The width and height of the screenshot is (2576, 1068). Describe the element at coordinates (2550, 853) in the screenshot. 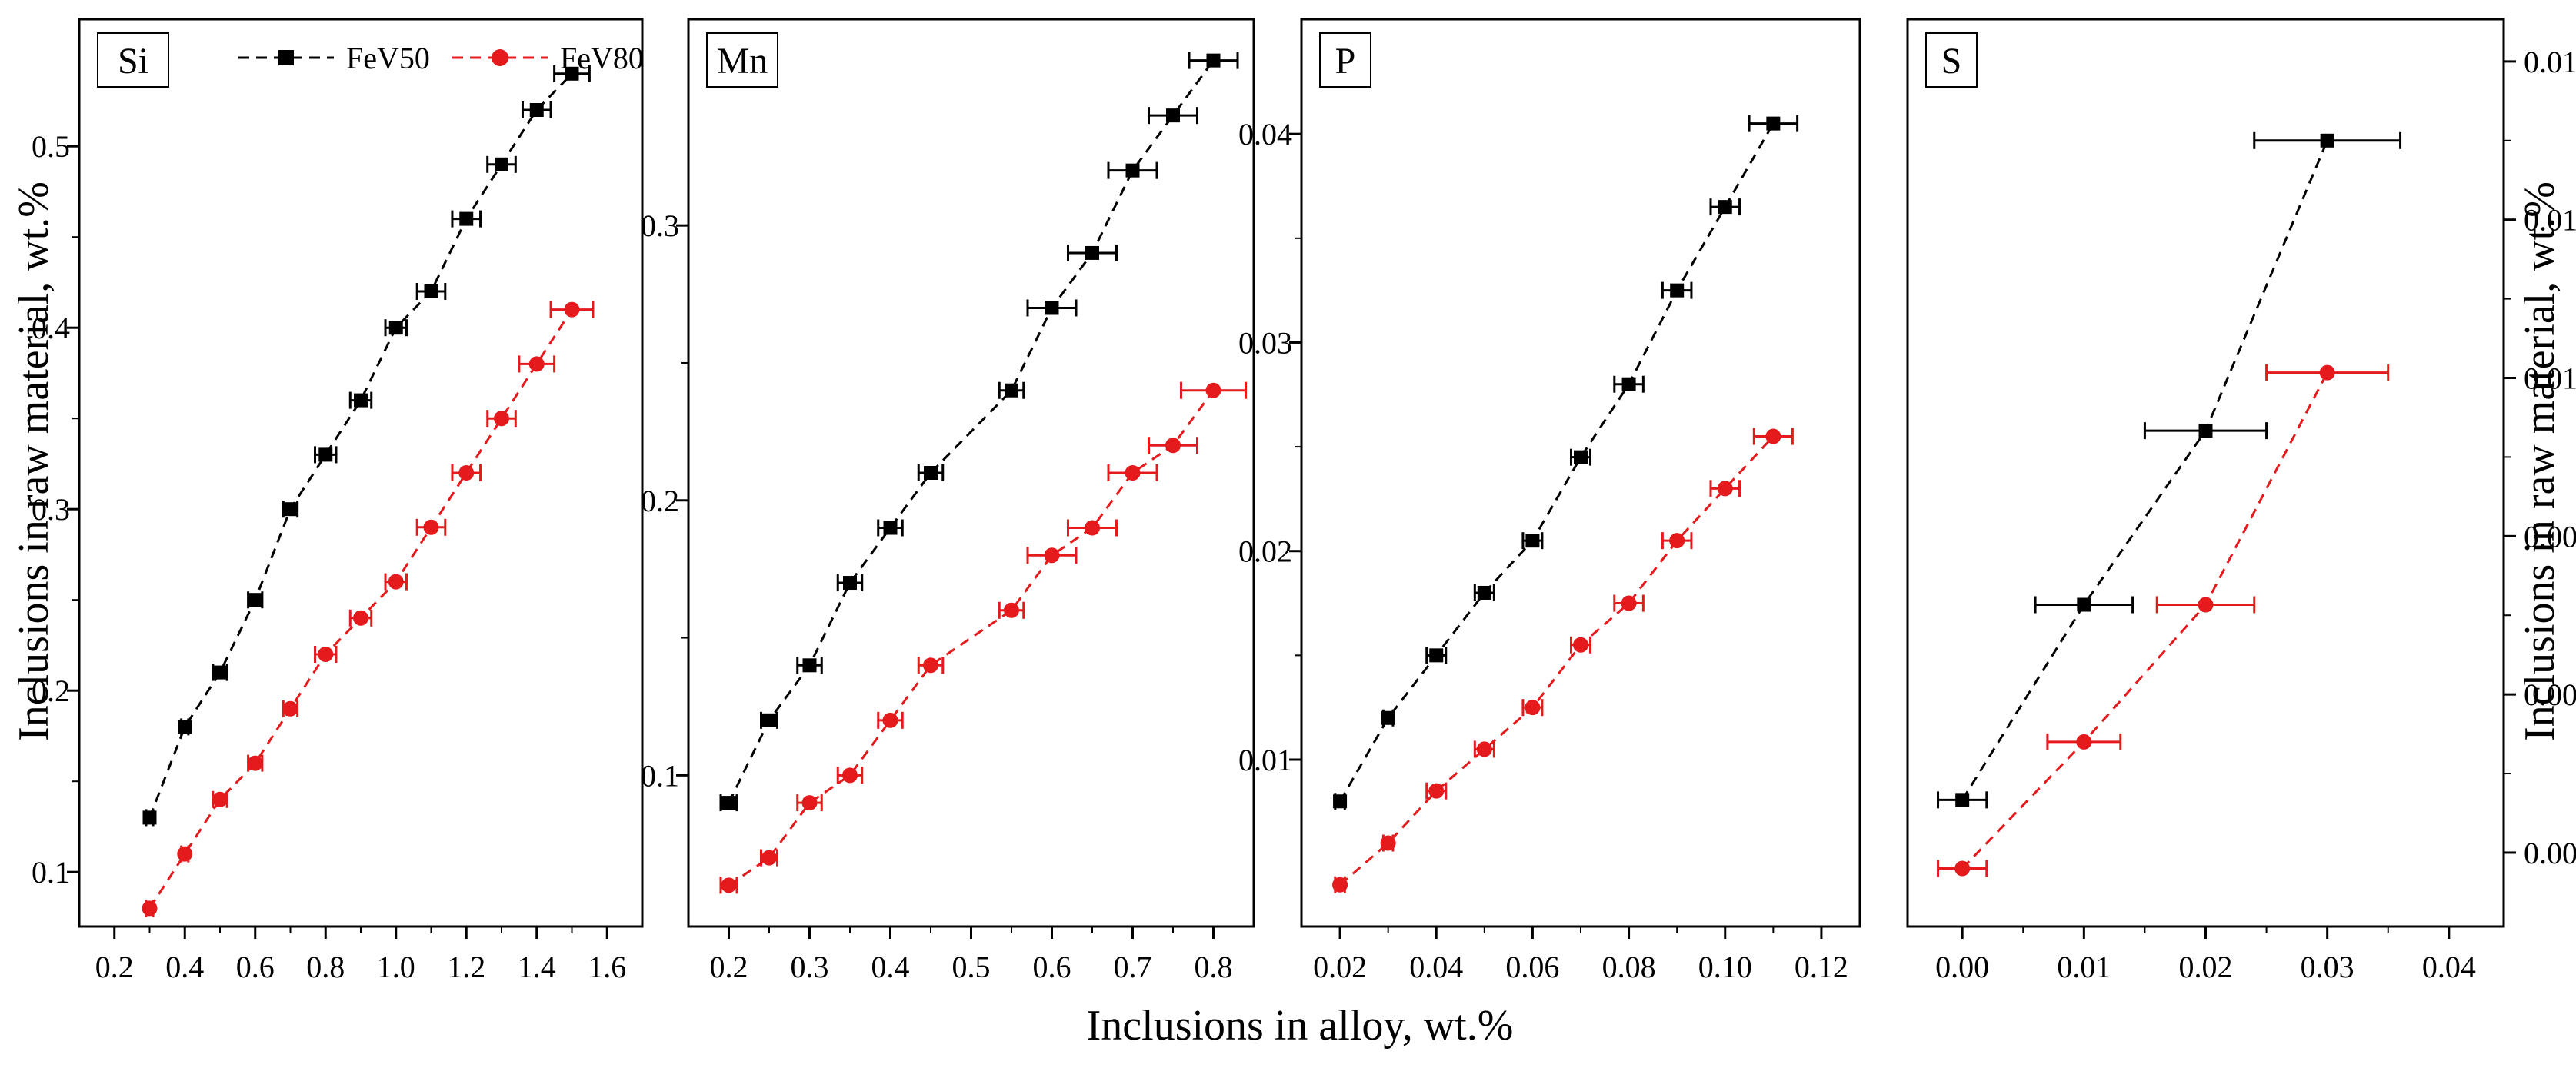

I see `y-tick-label-s: 0.003` at that location.